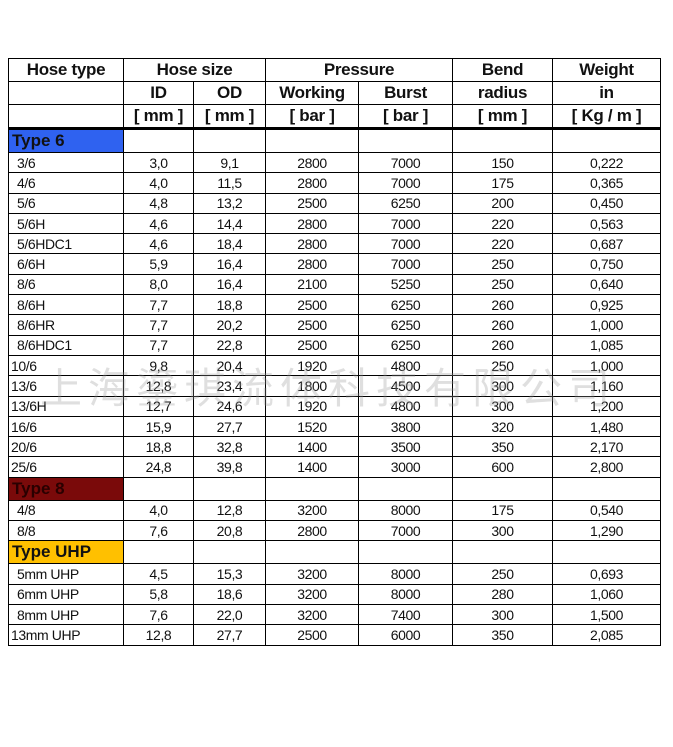 The width and height of the screenshot is (673, 747). I want to click on cell-id: 15,9, so click(158, 426).